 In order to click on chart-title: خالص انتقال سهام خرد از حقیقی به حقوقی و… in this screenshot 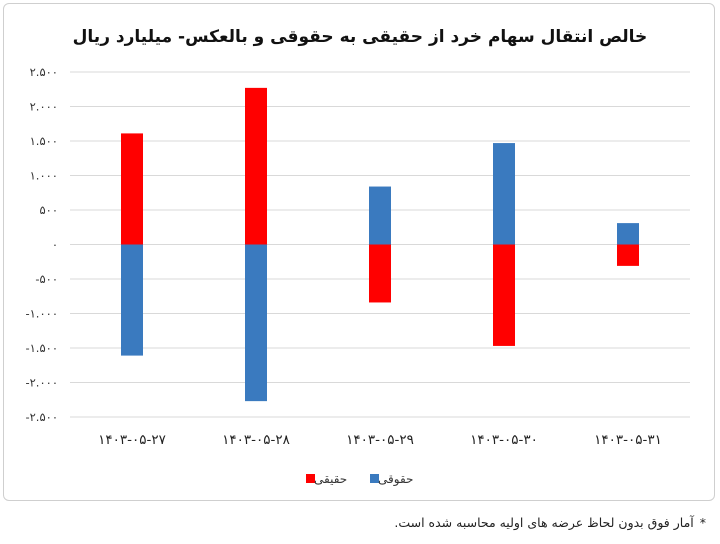, I will do `click(360, 37)`.